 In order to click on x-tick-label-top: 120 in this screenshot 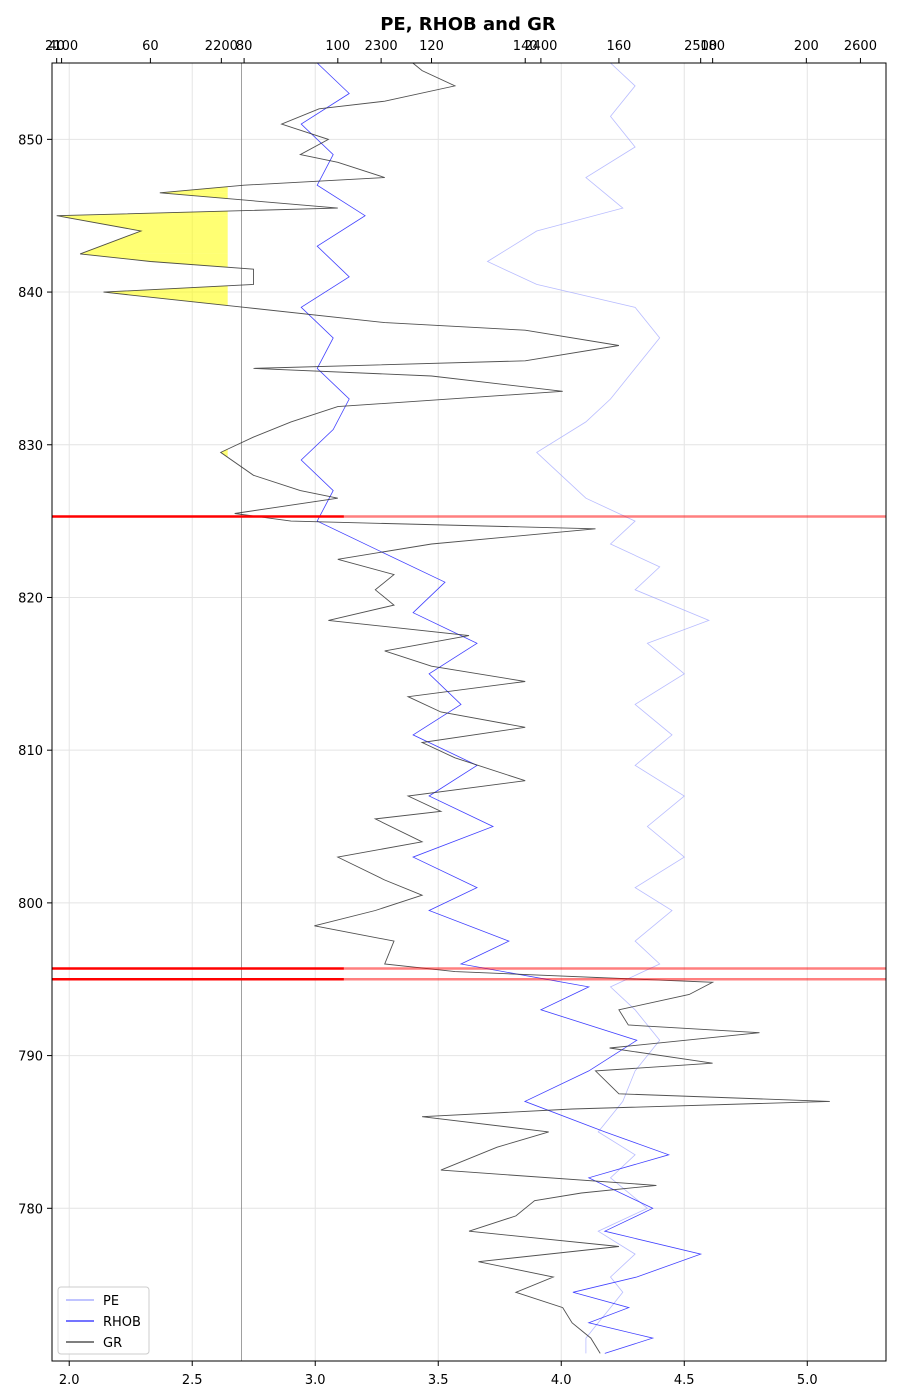, I will do `click(431, 46)`.